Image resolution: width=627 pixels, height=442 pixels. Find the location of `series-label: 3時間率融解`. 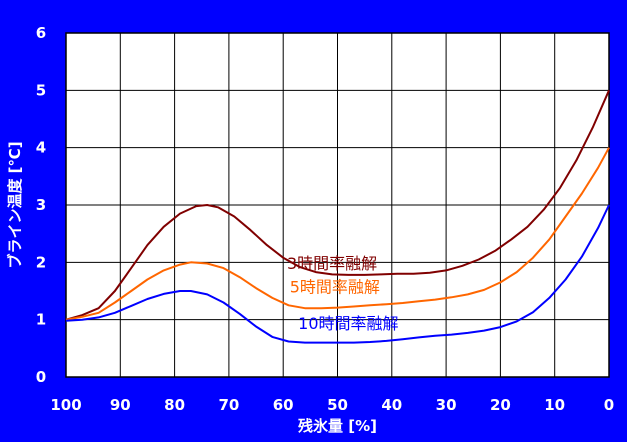

series-label: 3時間率融解 is located at coordinates (332, 263).